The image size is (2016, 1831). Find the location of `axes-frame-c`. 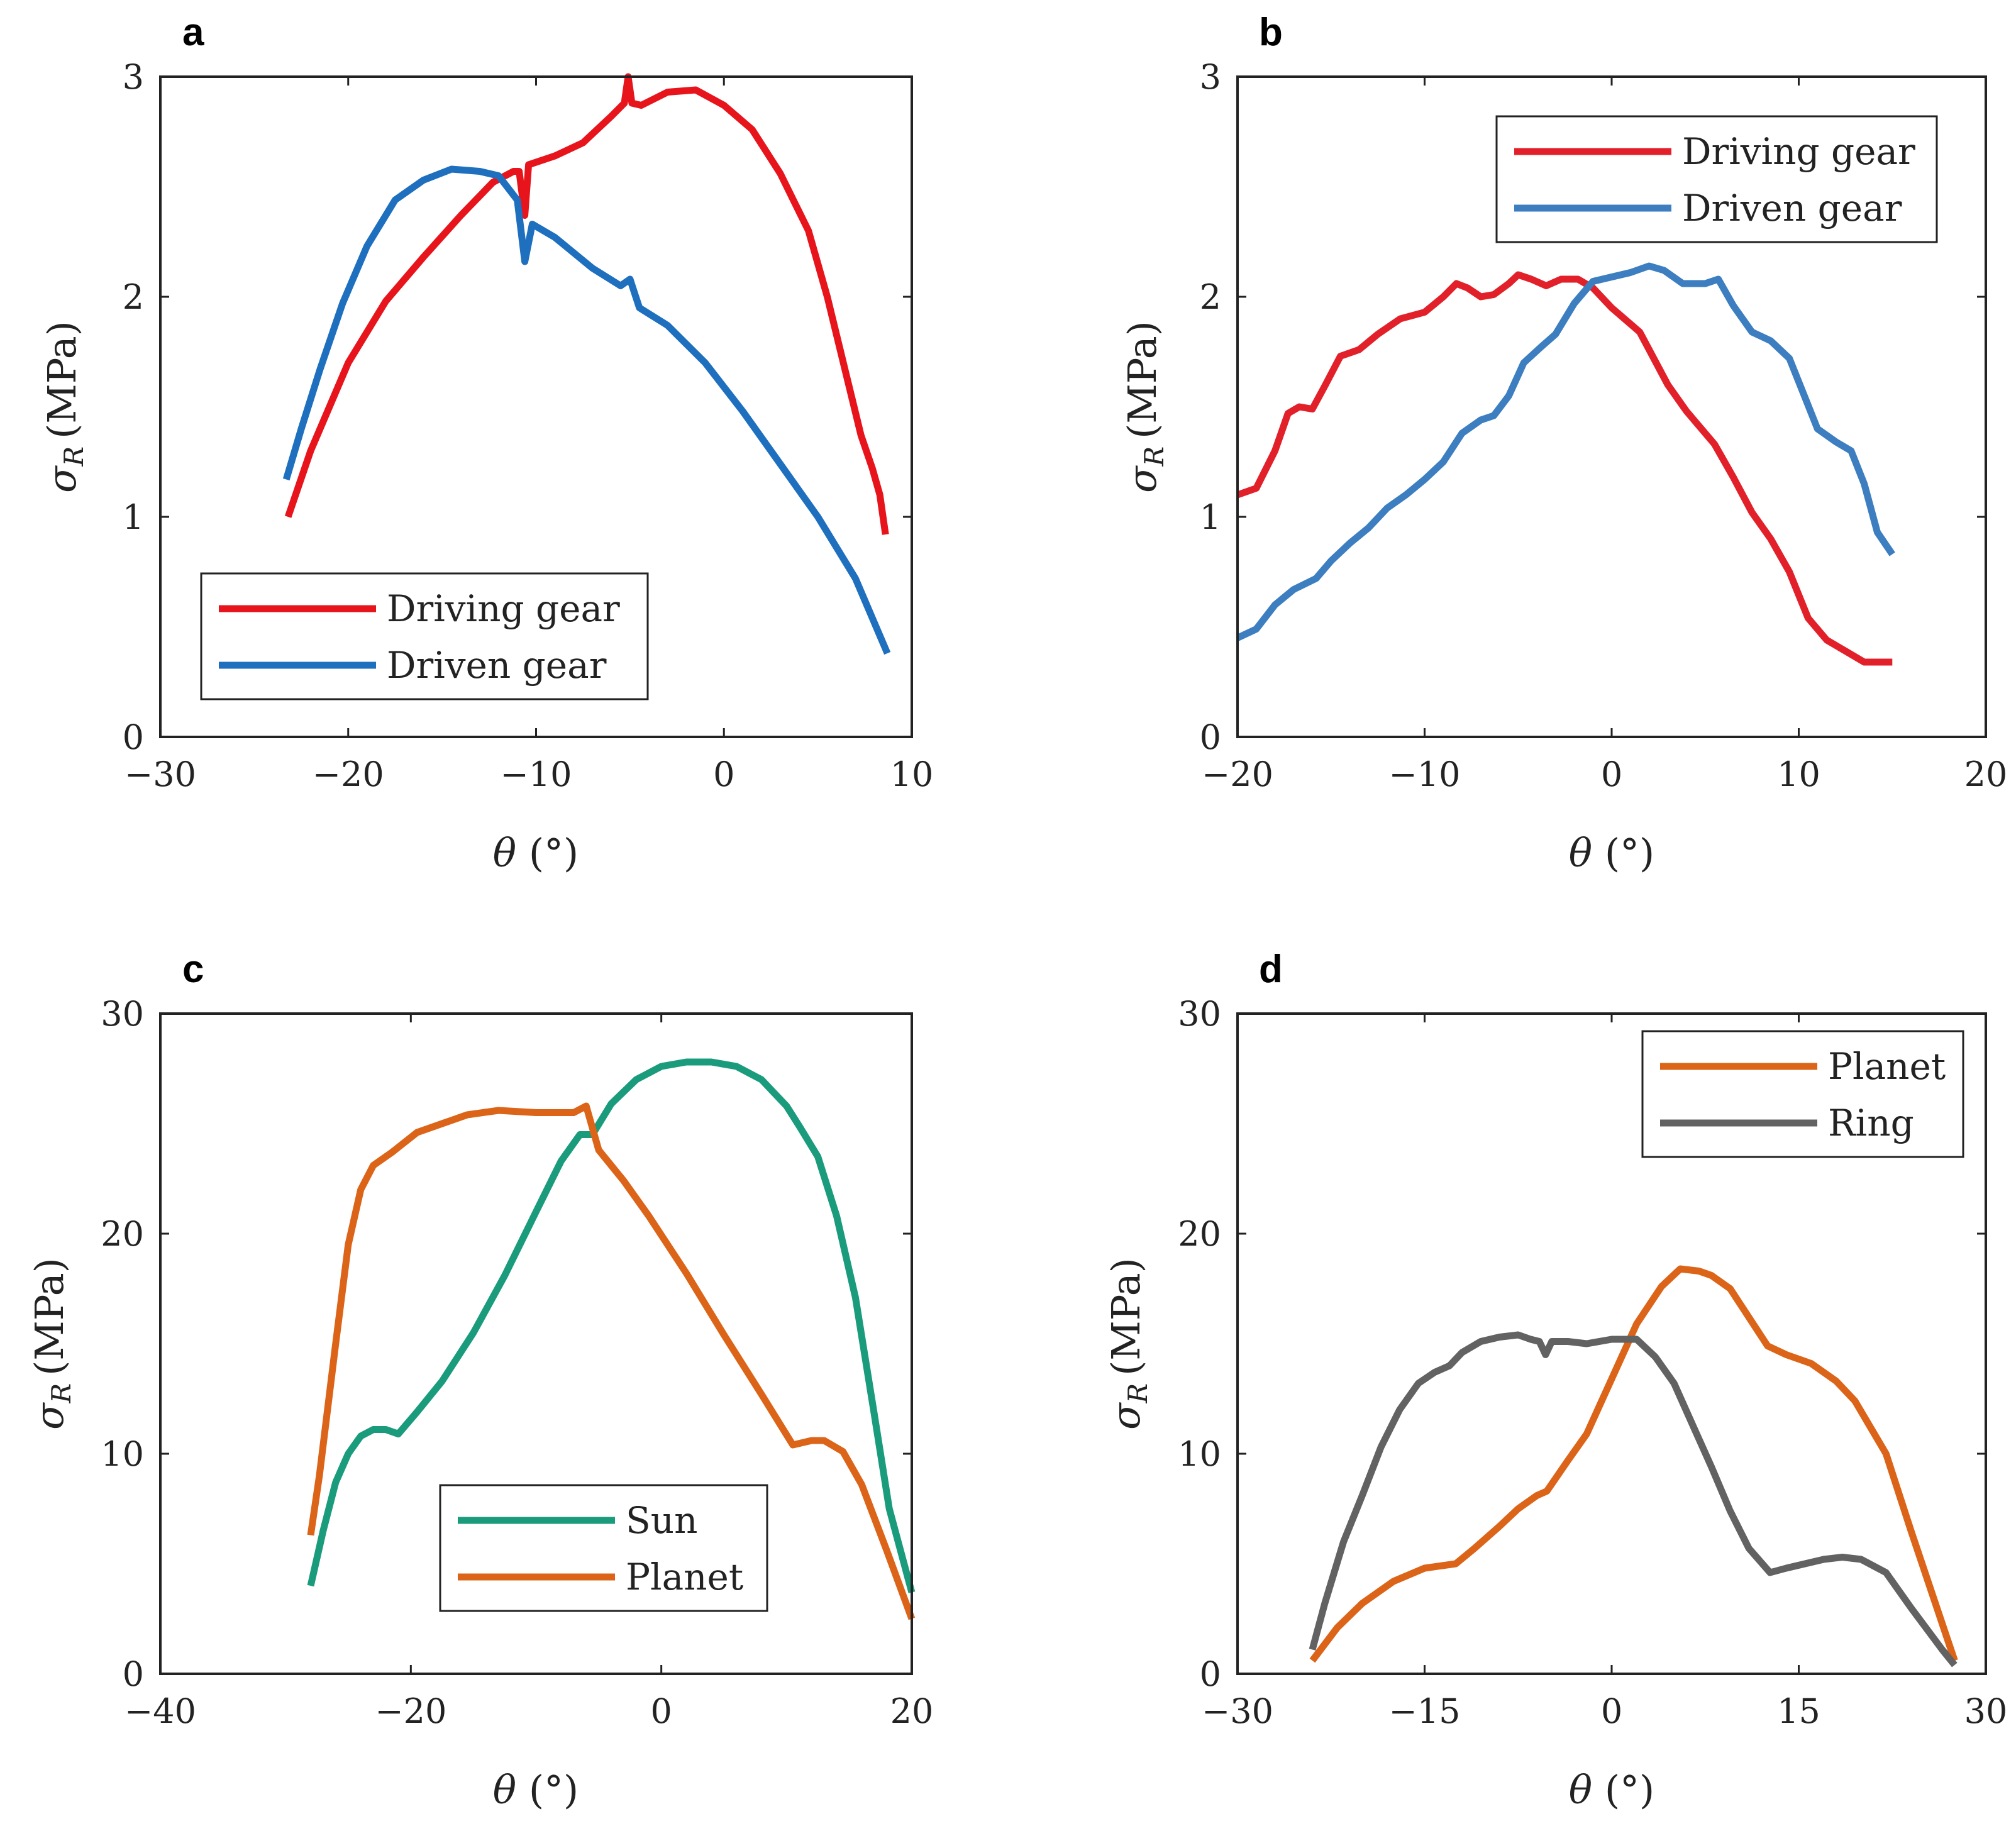

axes-frame-c is located at coordinates (536, 1343).